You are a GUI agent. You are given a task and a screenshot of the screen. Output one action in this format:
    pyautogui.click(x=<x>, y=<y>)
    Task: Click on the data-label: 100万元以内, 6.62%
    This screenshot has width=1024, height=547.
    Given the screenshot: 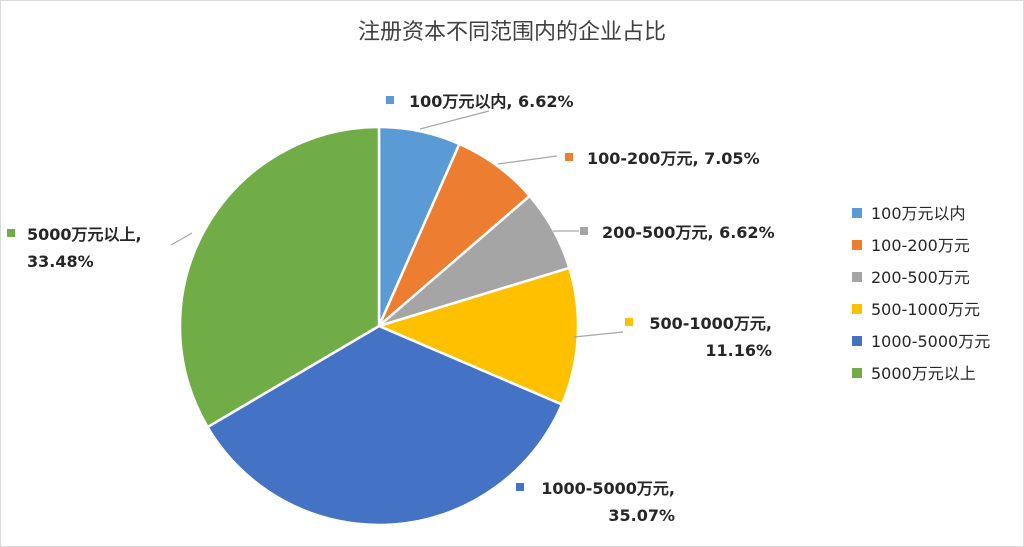 What is the action you would take?
    pyautogui.click(x=491, y=101)
    